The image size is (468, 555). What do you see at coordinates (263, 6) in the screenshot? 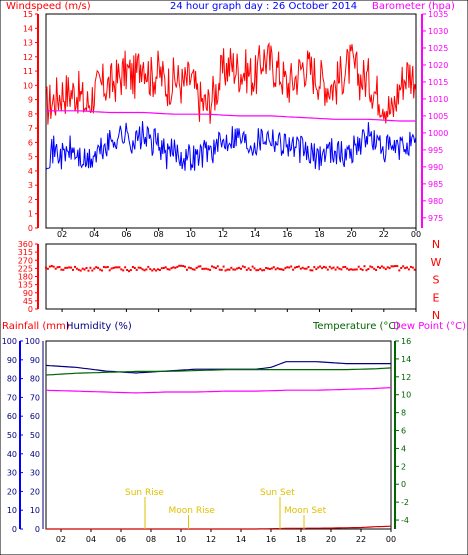
I see `chart-title: 24 hour graph day : 26 October 2014` at bounding box center [263, 6].